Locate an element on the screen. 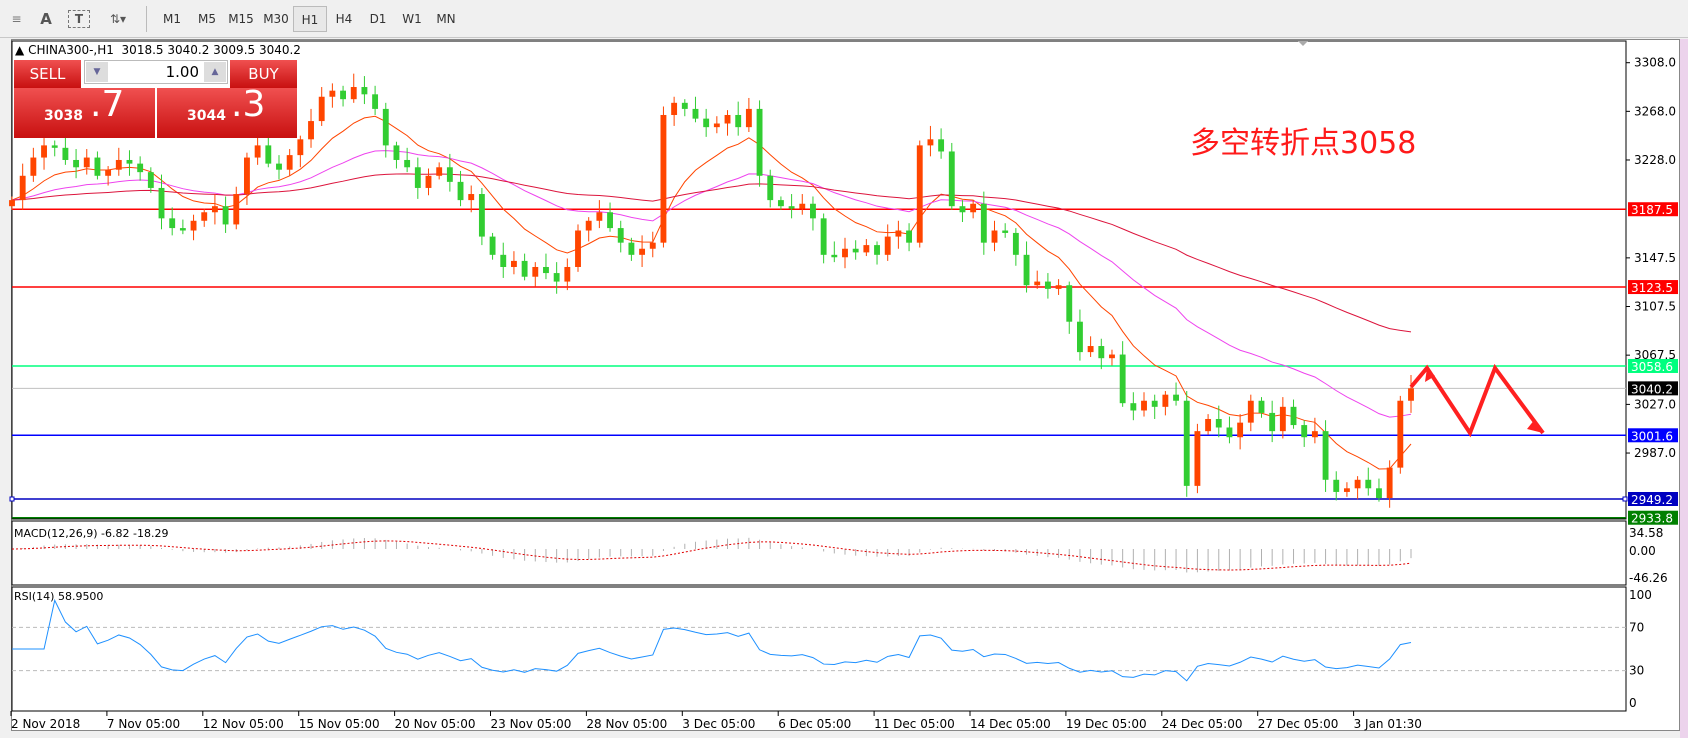  collapse-triangle-icon: ▲ is located at coordinates (20, 50).